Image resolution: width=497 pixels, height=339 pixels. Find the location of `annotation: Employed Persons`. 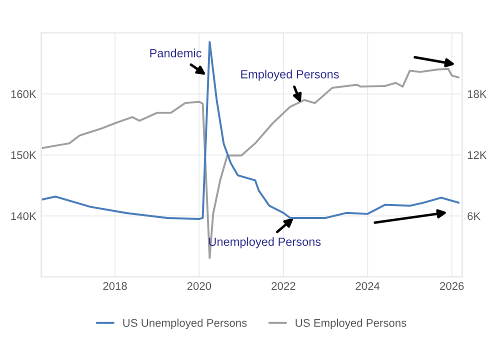

annotation: Employed Persons is located at coordinates (290, 75).